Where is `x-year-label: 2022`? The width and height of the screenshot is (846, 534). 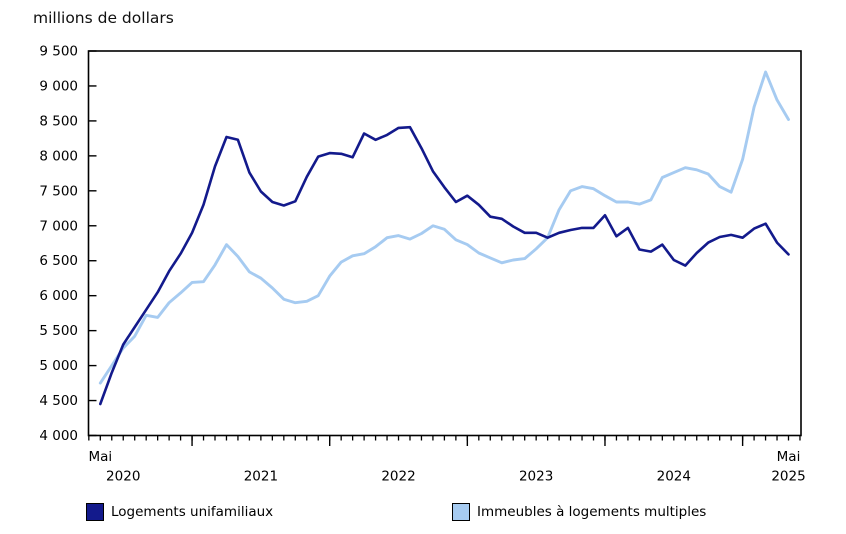
x-year-label: 2022 is located at coordinates (398, 477).